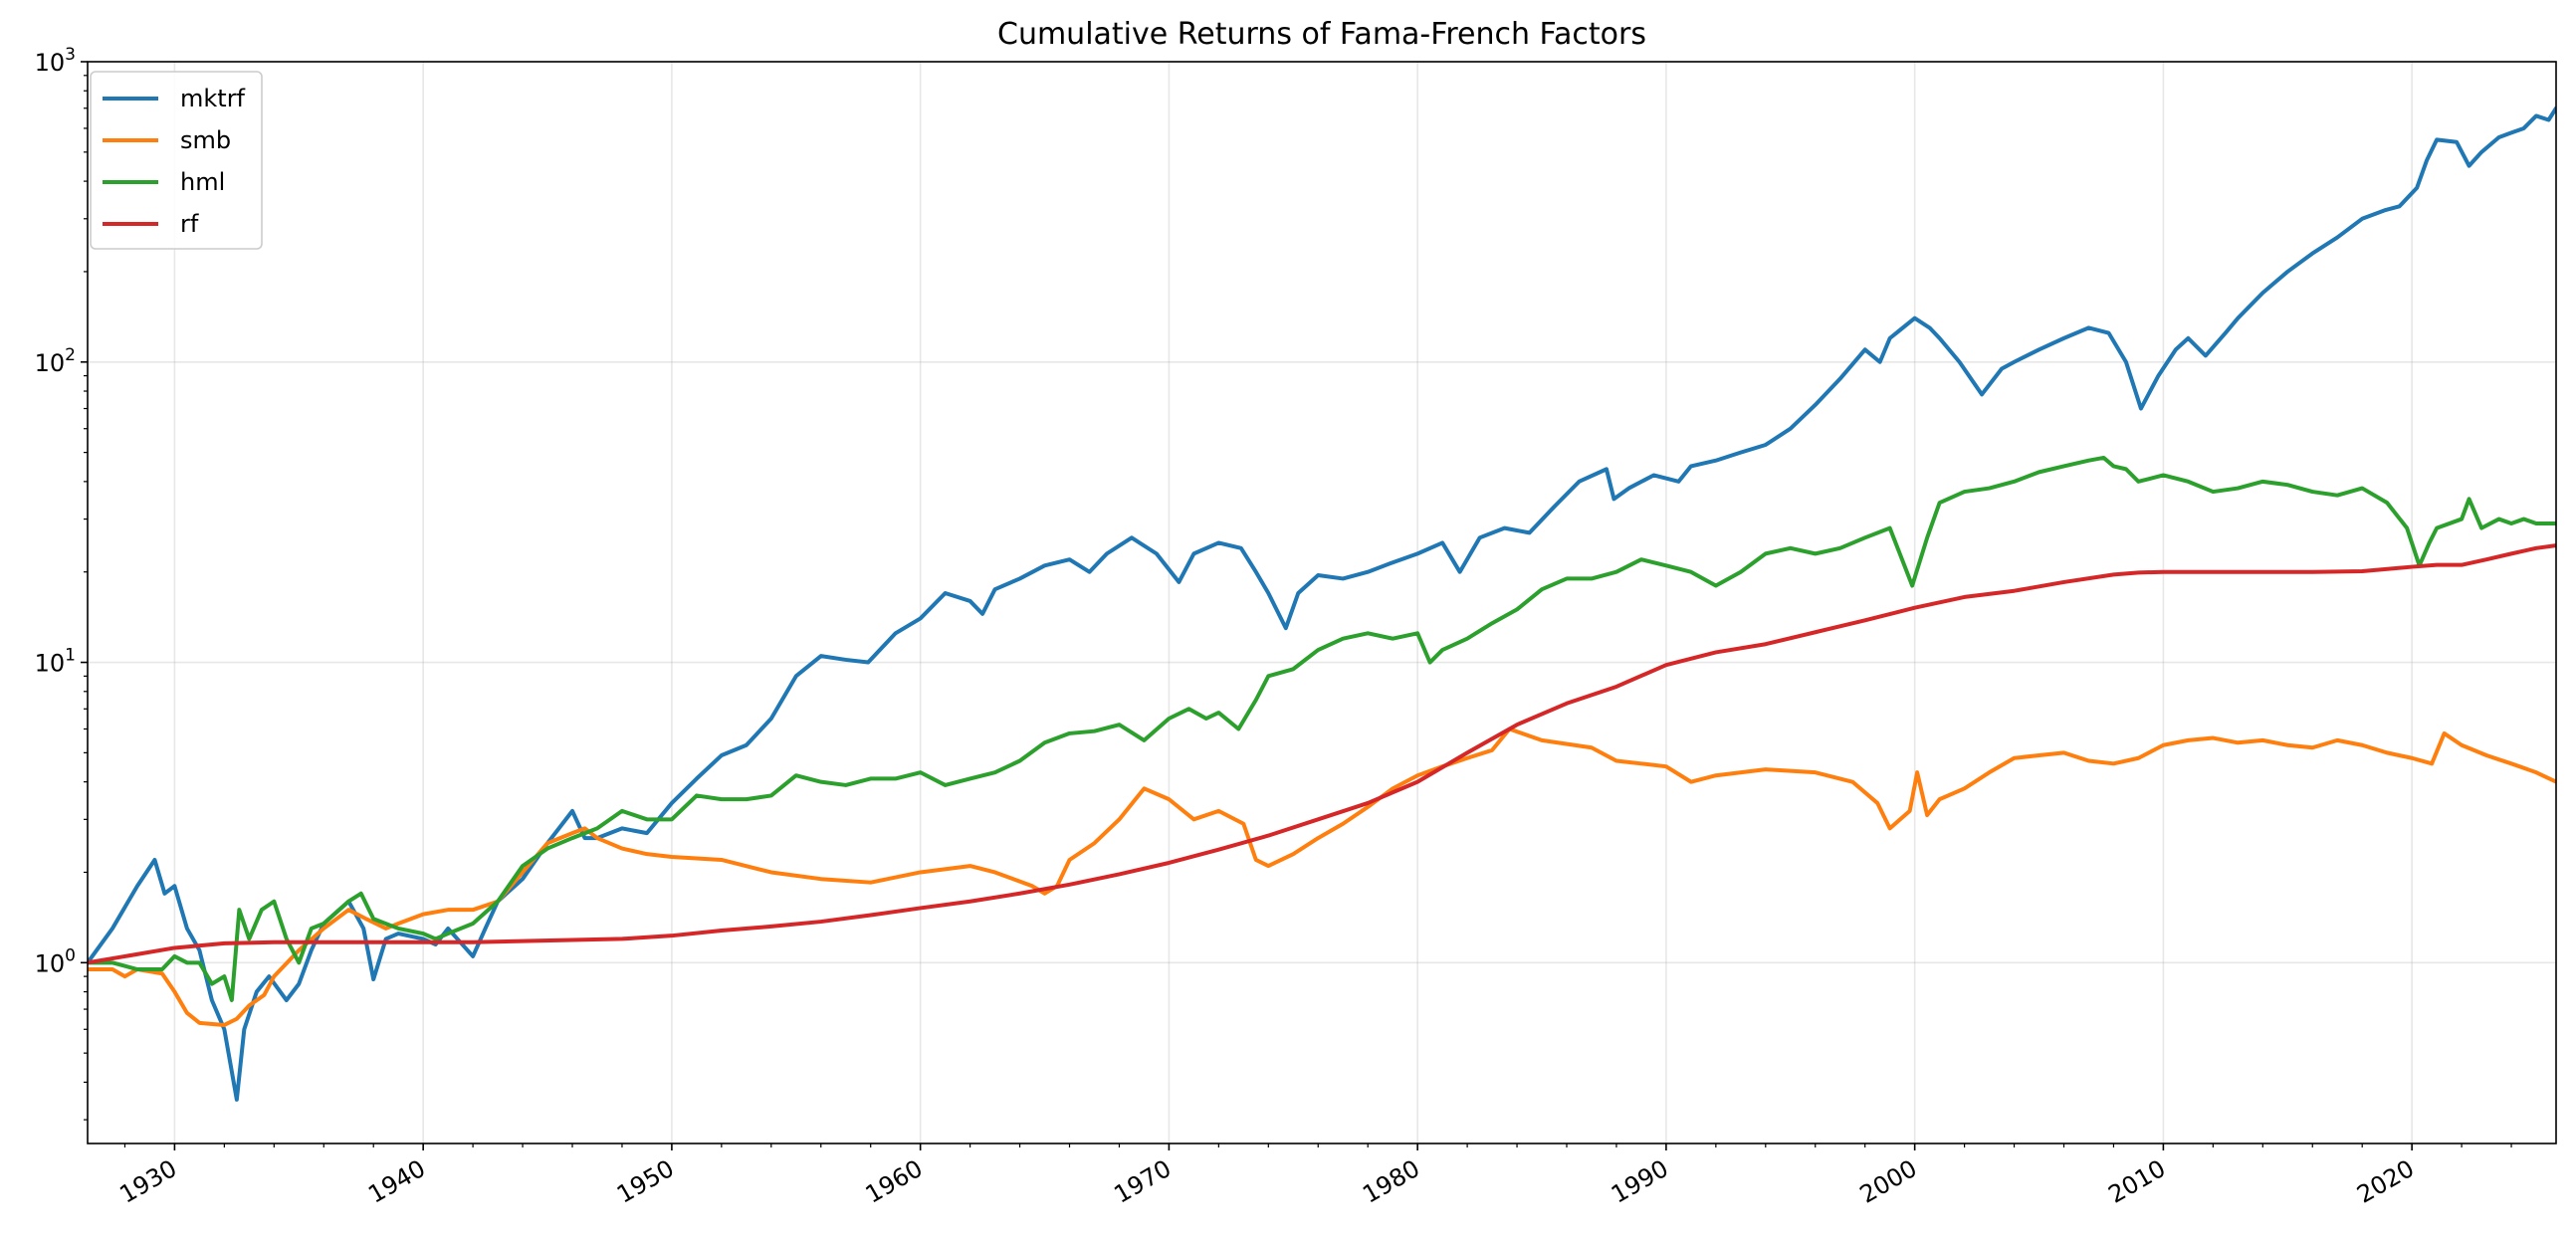 Image resolution: width=2576 pixels, height=1247 pixels. I want to click on legend-label-smb: smb, so click(205, 140).